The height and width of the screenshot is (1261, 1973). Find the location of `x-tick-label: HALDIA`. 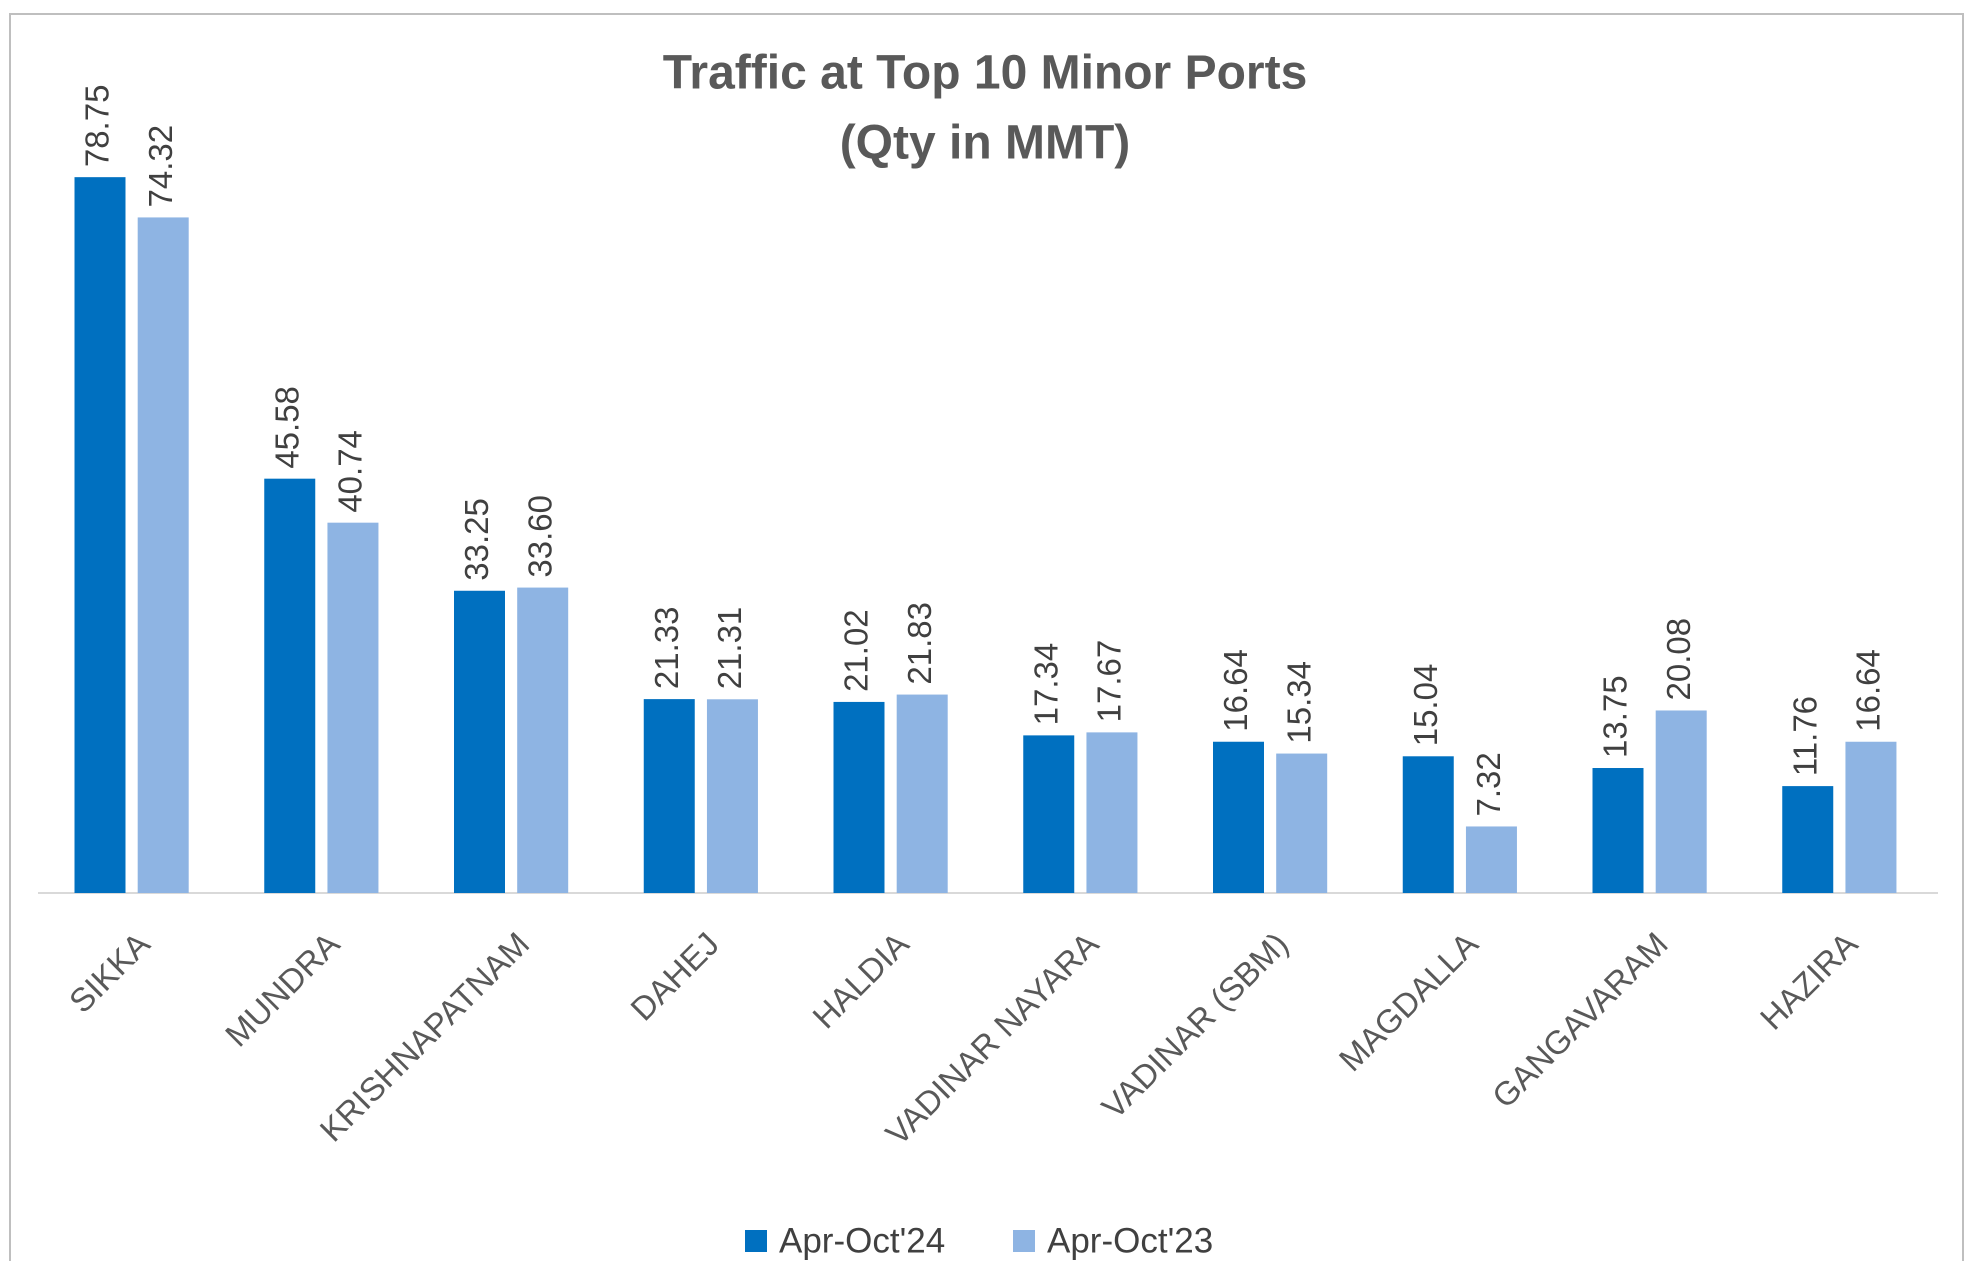

x-tick-label: HALDIA is located at coordinates (860, 980).